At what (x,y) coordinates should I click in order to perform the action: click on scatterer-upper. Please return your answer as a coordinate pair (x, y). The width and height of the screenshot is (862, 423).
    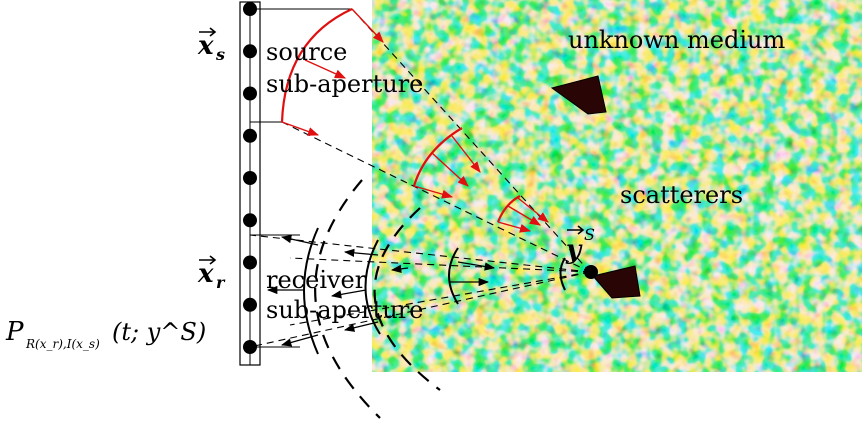
    Looking at the image, I should click on (578, 95).